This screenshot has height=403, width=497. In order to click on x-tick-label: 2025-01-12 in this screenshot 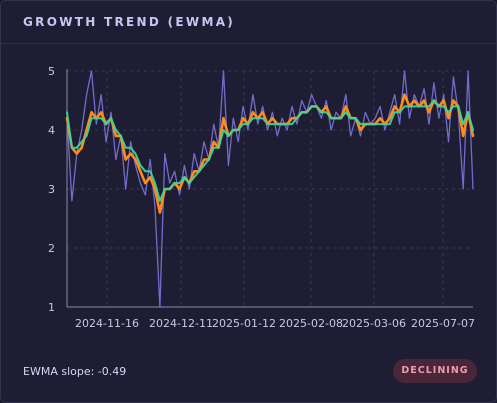, I will do `click(244, 323)`.